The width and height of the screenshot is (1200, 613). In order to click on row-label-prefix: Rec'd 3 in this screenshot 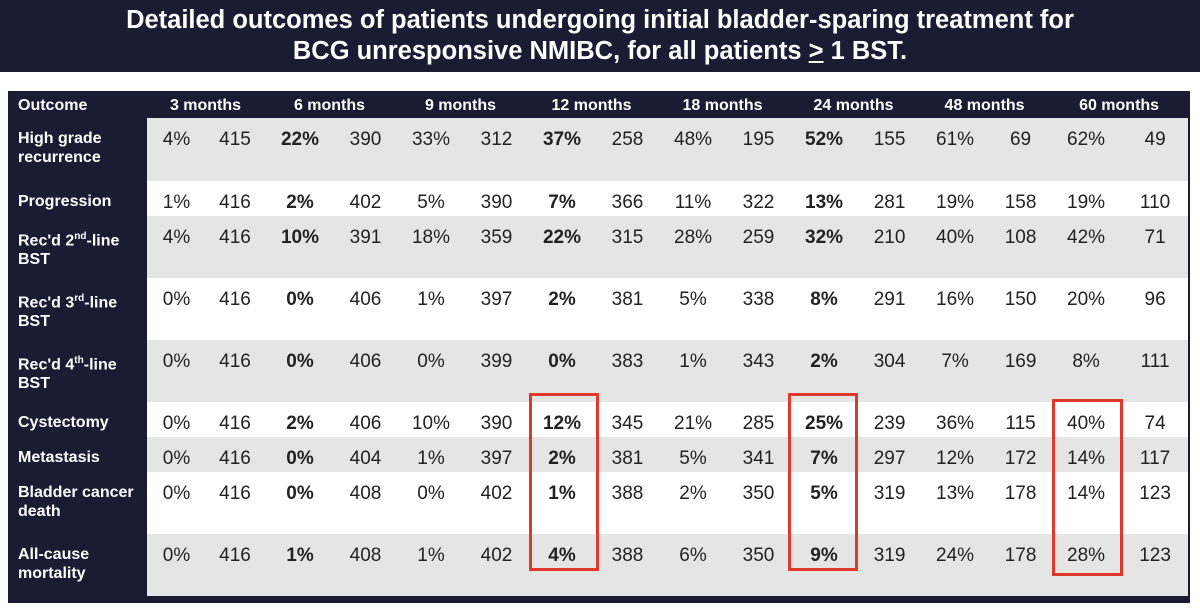, I will do `click(46, 303)`.